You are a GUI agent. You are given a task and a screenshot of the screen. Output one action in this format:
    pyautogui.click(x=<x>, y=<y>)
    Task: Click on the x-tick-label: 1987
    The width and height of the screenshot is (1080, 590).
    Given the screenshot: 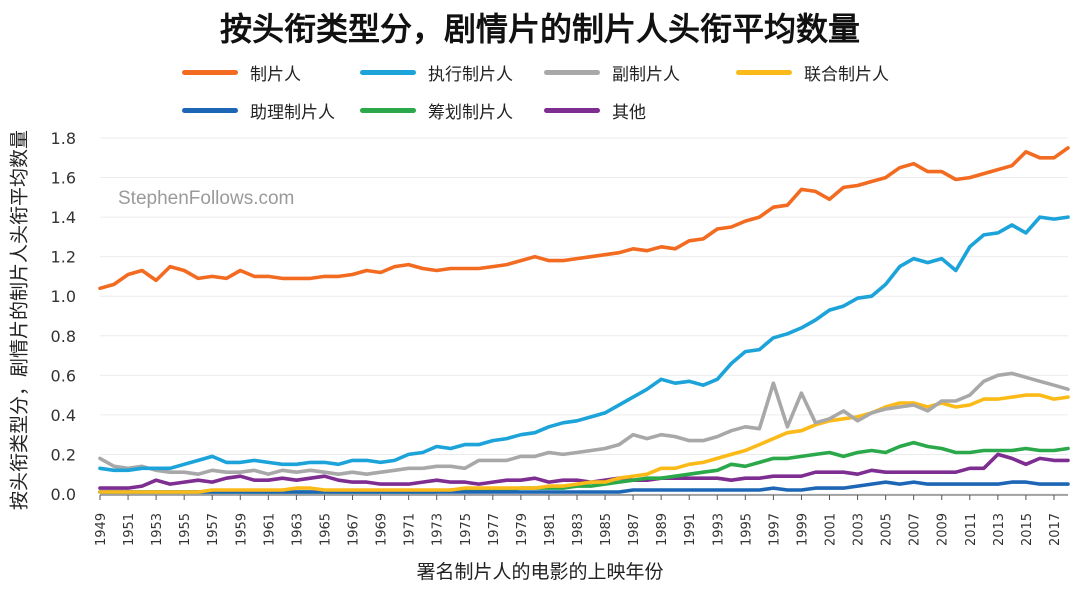 What is the action you would take?
    pyautogui.click(x=634, y=529)
    